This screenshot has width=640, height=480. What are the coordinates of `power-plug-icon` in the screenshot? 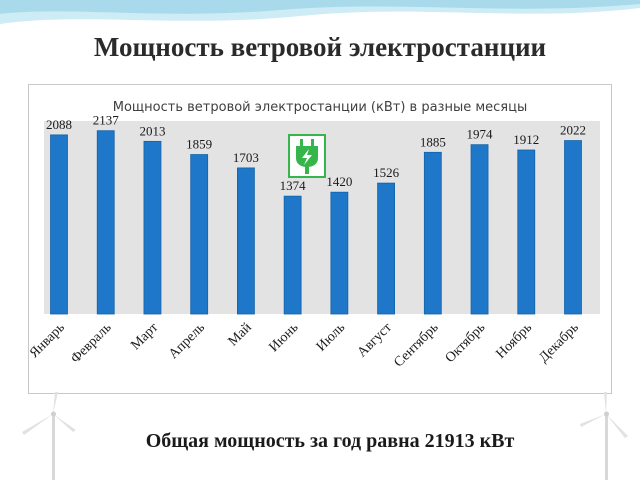 It's located at (307, 156).